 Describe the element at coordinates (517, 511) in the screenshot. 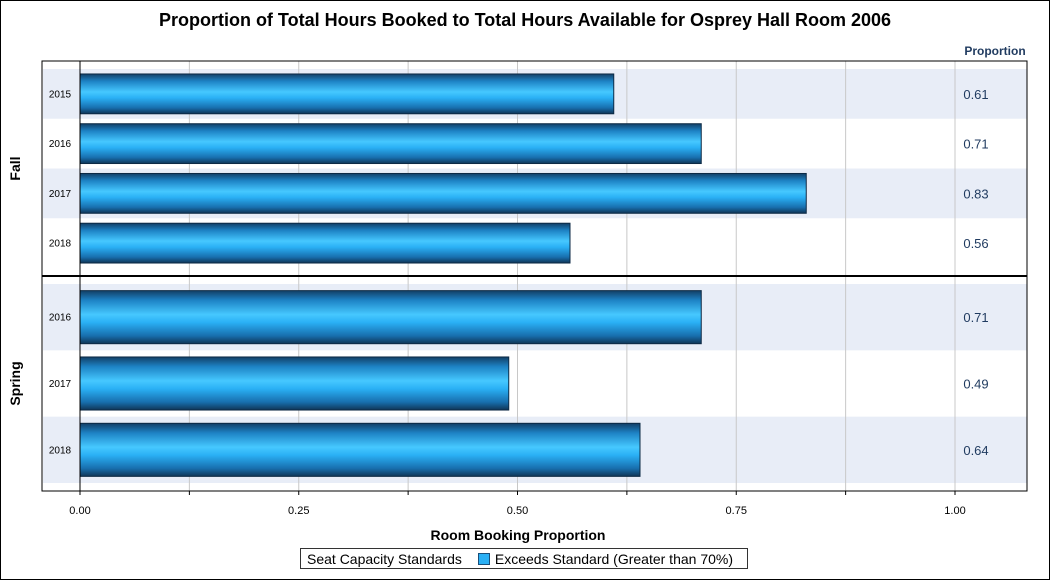

I see `x-tick-label: 0.50` at that location.